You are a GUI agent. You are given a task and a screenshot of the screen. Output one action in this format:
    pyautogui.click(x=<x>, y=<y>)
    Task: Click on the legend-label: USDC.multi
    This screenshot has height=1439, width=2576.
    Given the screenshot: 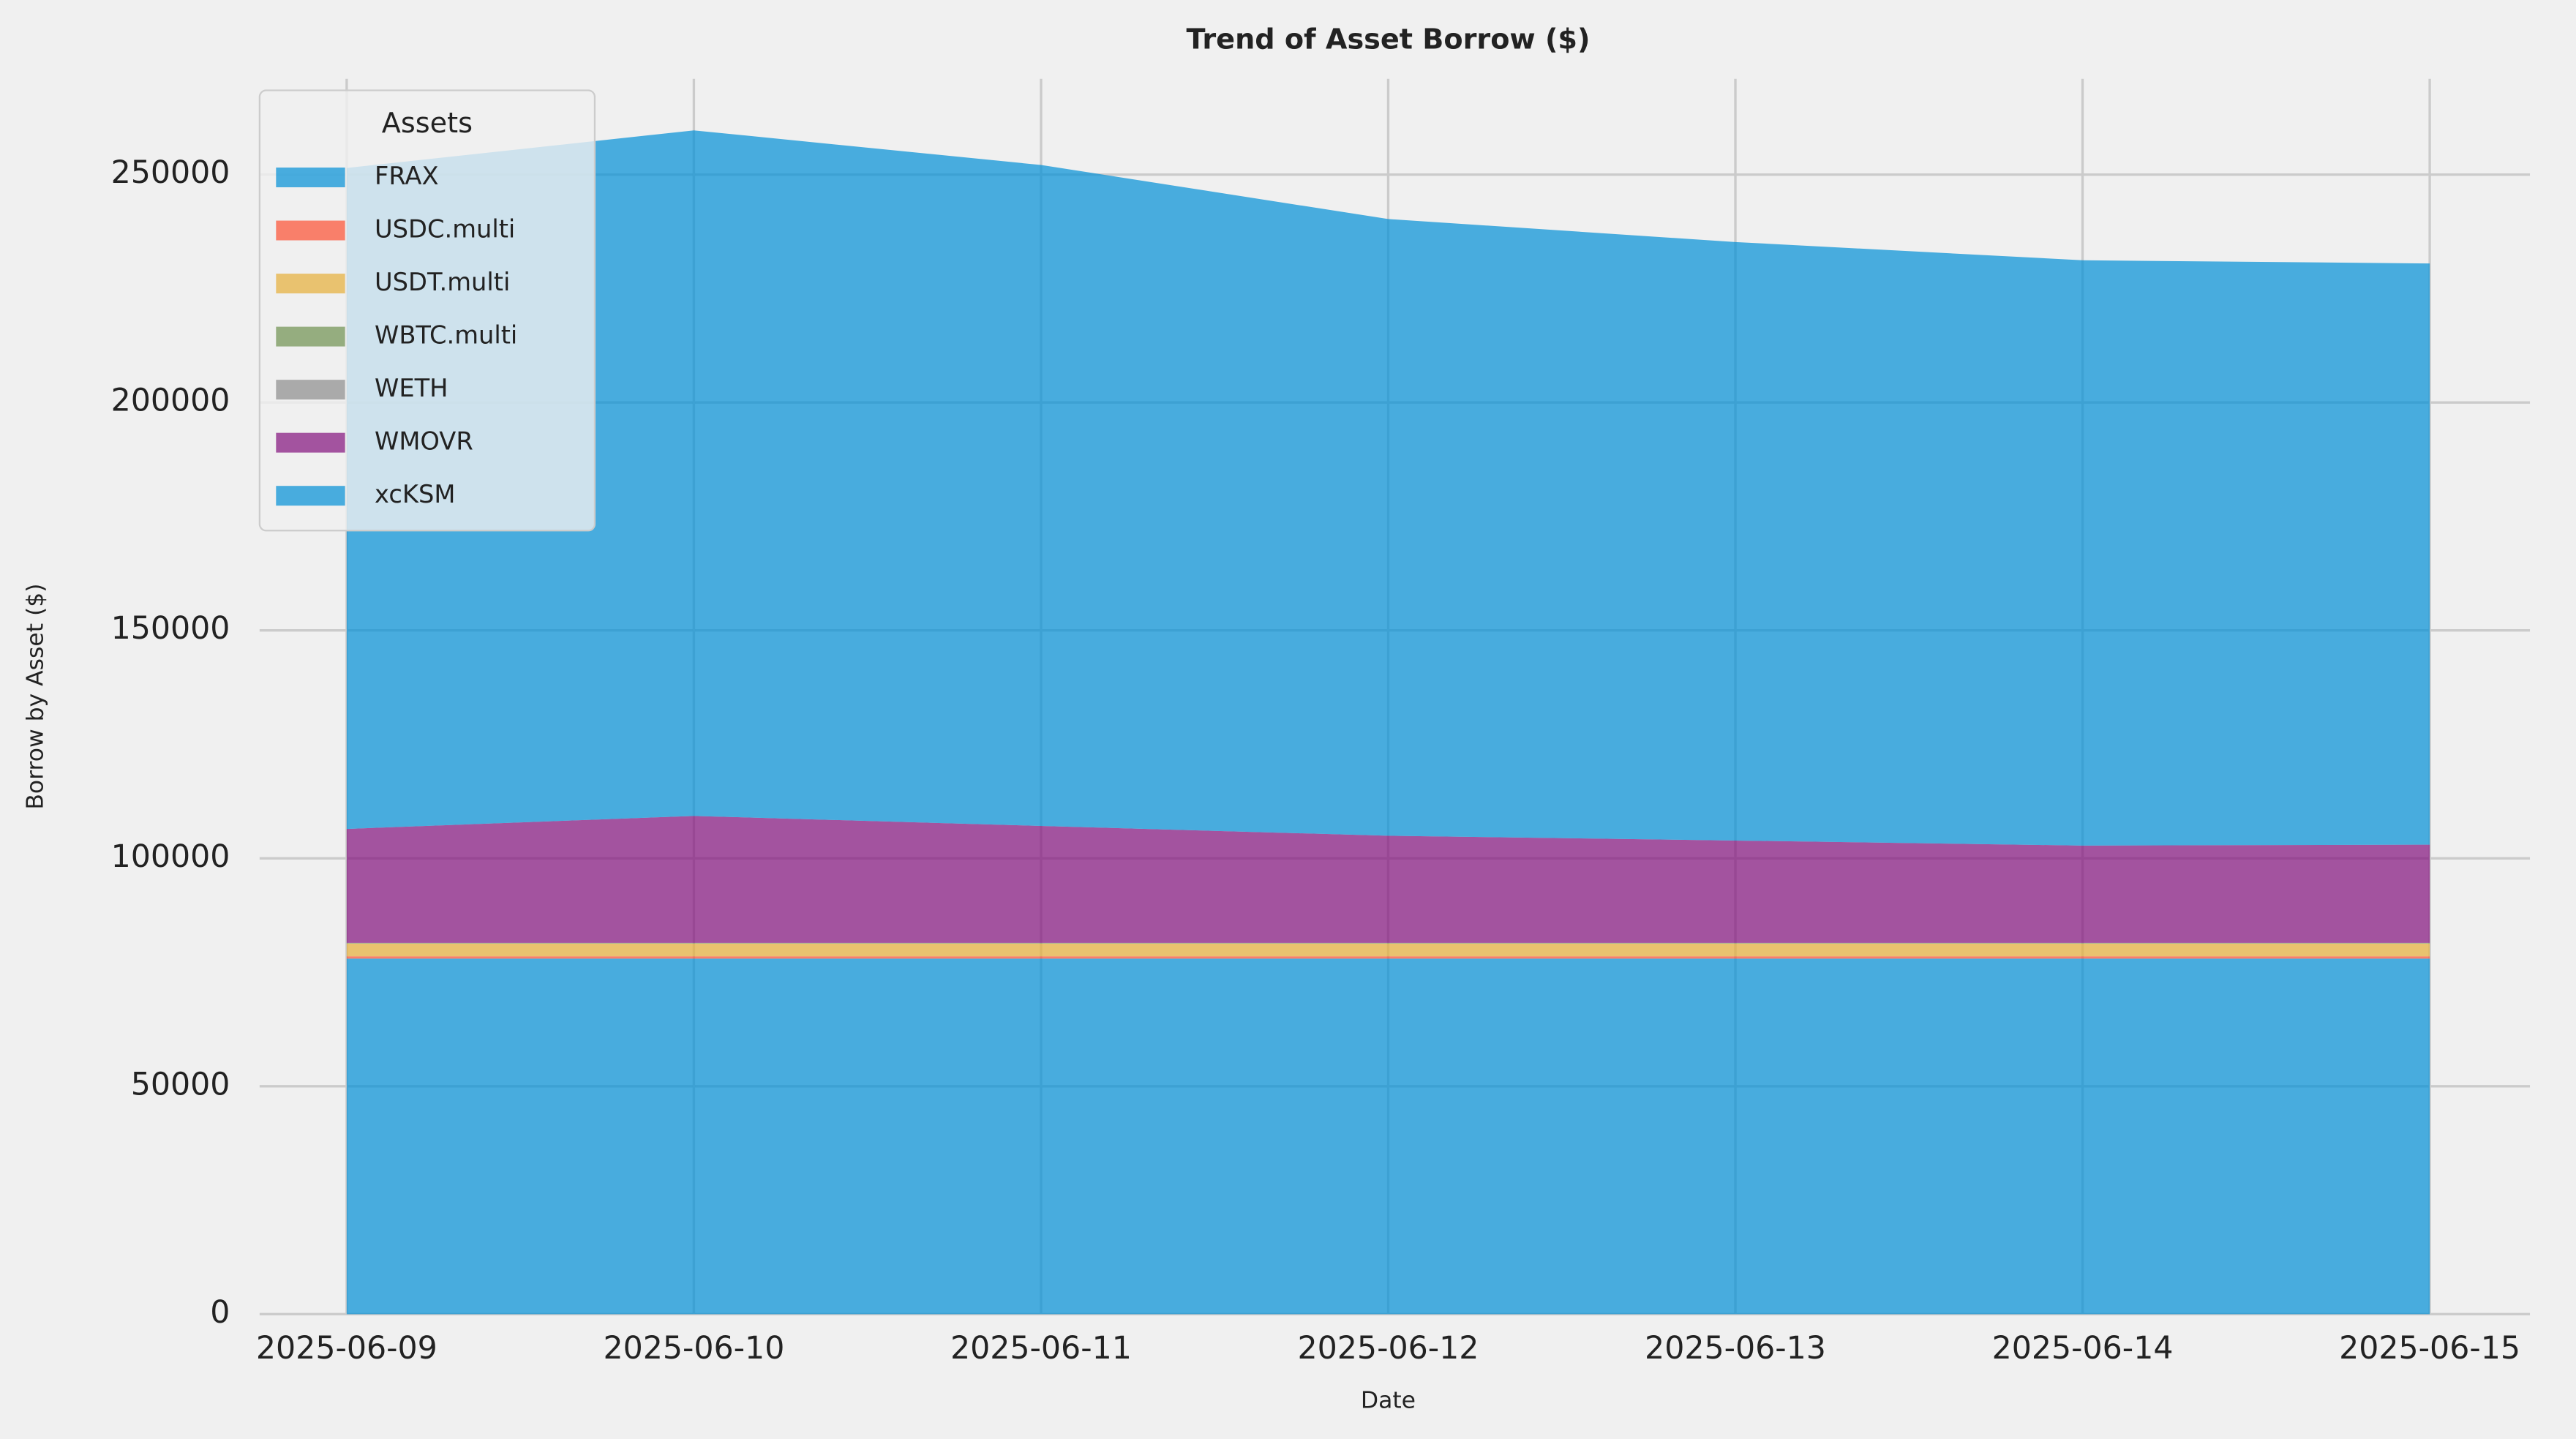 What is the action you would take?
    pyautogui.click(x=445, y=229)
    